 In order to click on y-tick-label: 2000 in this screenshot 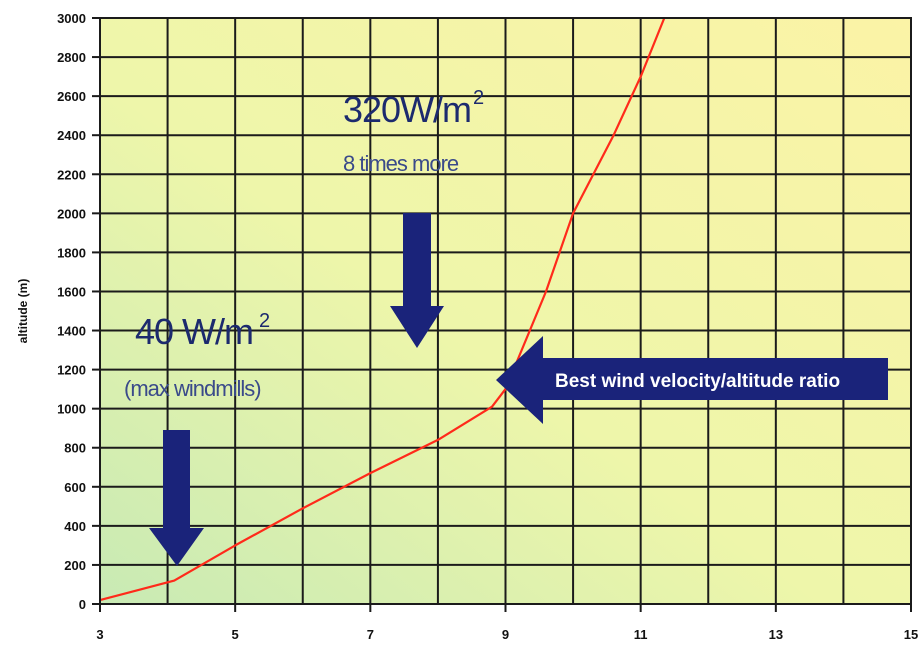, I will do `click(71, 213)`.